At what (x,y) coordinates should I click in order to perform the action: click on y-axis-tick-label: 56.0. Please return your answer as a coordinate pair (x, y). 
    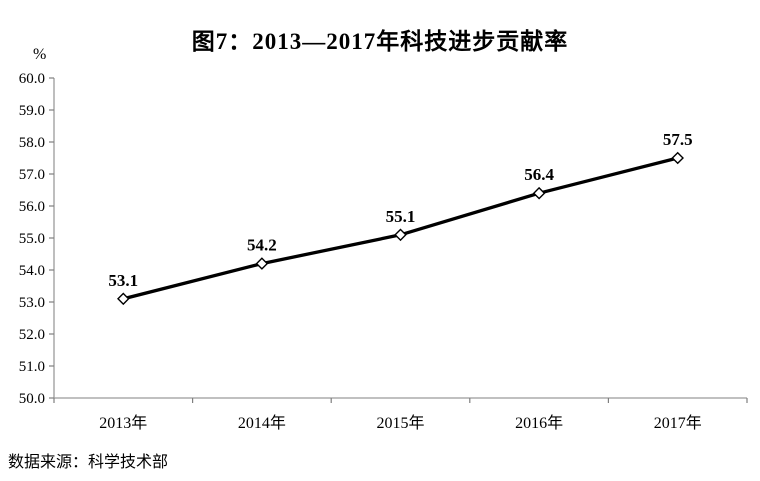
    Looking at the image, I should click on (32, 207).